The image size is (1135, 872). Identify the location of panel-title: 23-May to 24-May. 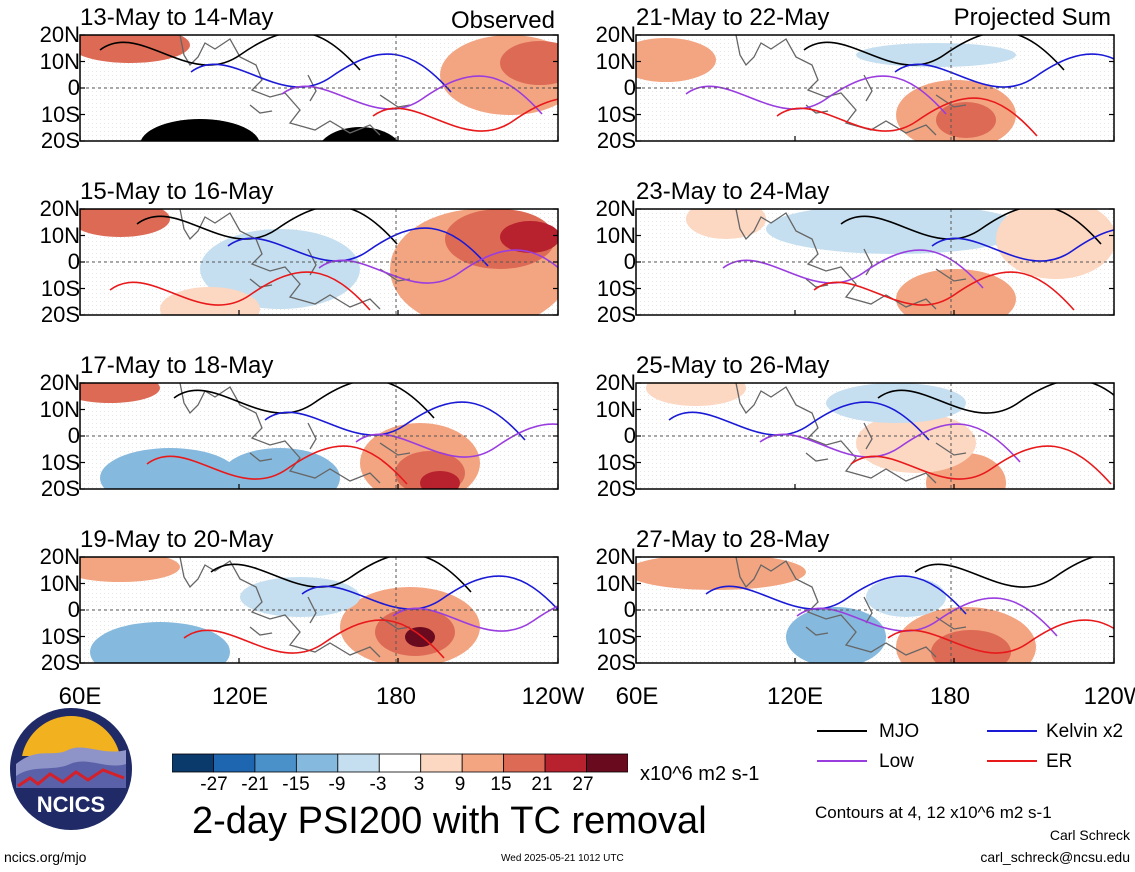
(733, 191).